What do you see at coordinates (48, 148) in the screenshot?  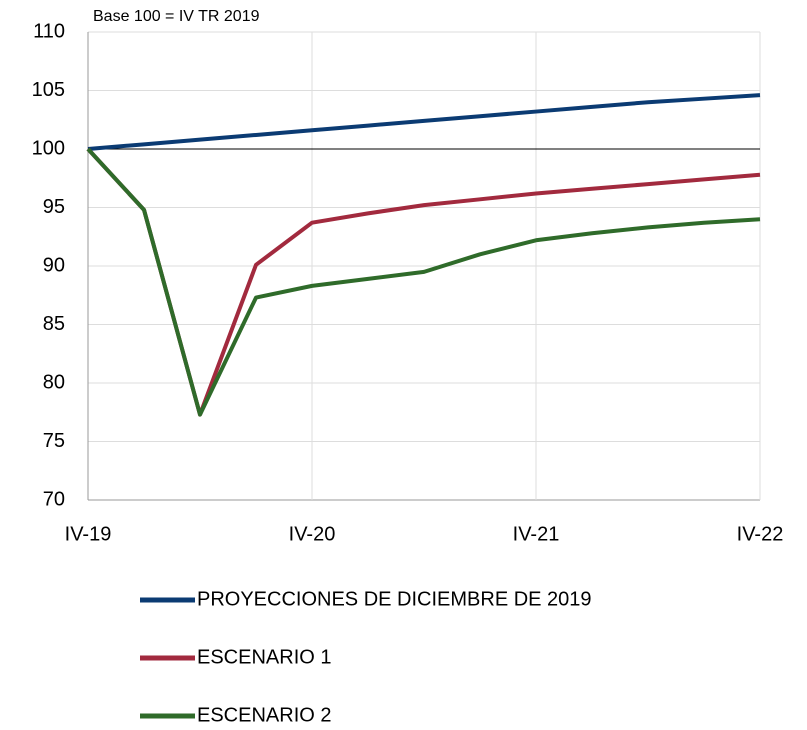 I see `y-tick-label: 100` at bounding box center [48, 148].